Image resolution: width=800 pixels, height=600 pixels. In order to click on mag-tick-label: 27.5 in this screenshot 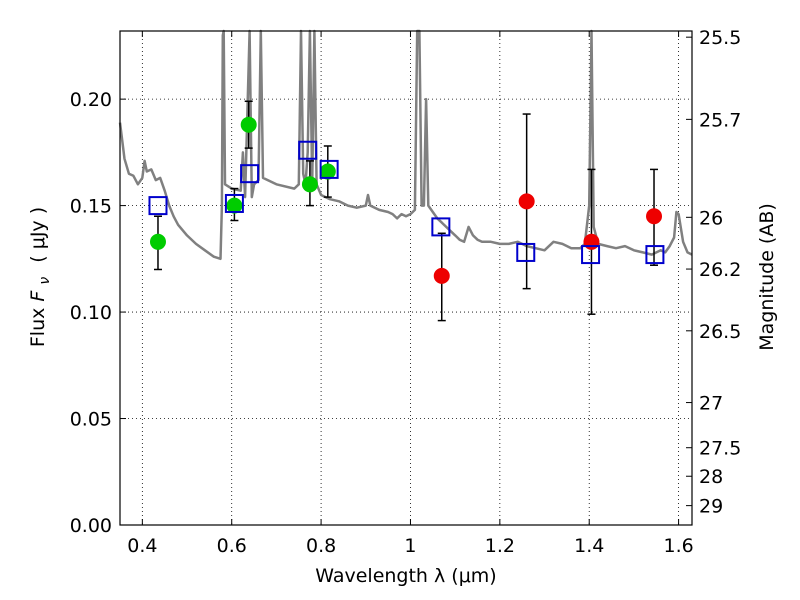, I will do `click(720, 449)`.